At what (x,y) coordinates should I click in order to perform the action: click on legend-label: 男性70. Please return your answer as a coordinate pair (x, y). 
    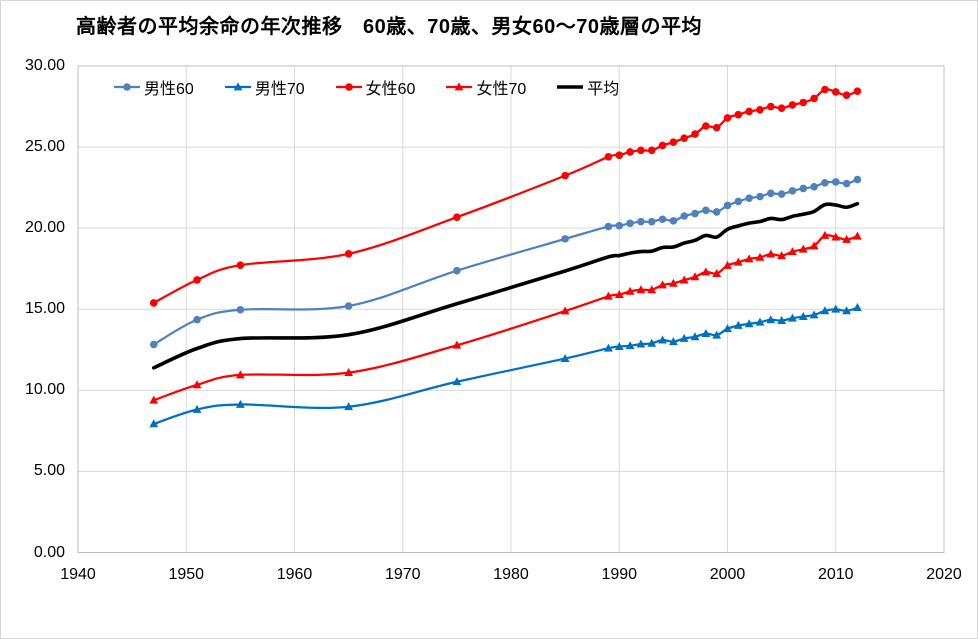
    Looking at the image, I should click on (279, 89).